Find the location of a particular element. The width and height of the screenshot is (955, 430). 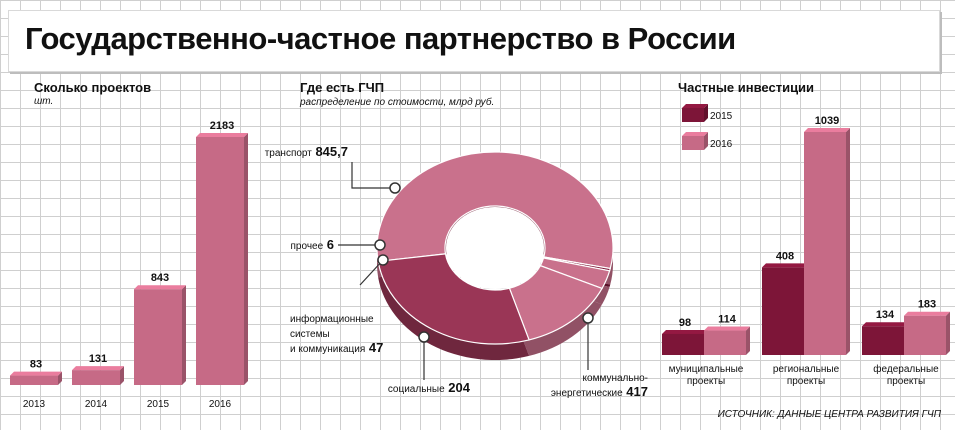

projects-unit: шт. is located at coordinates (44, 101).